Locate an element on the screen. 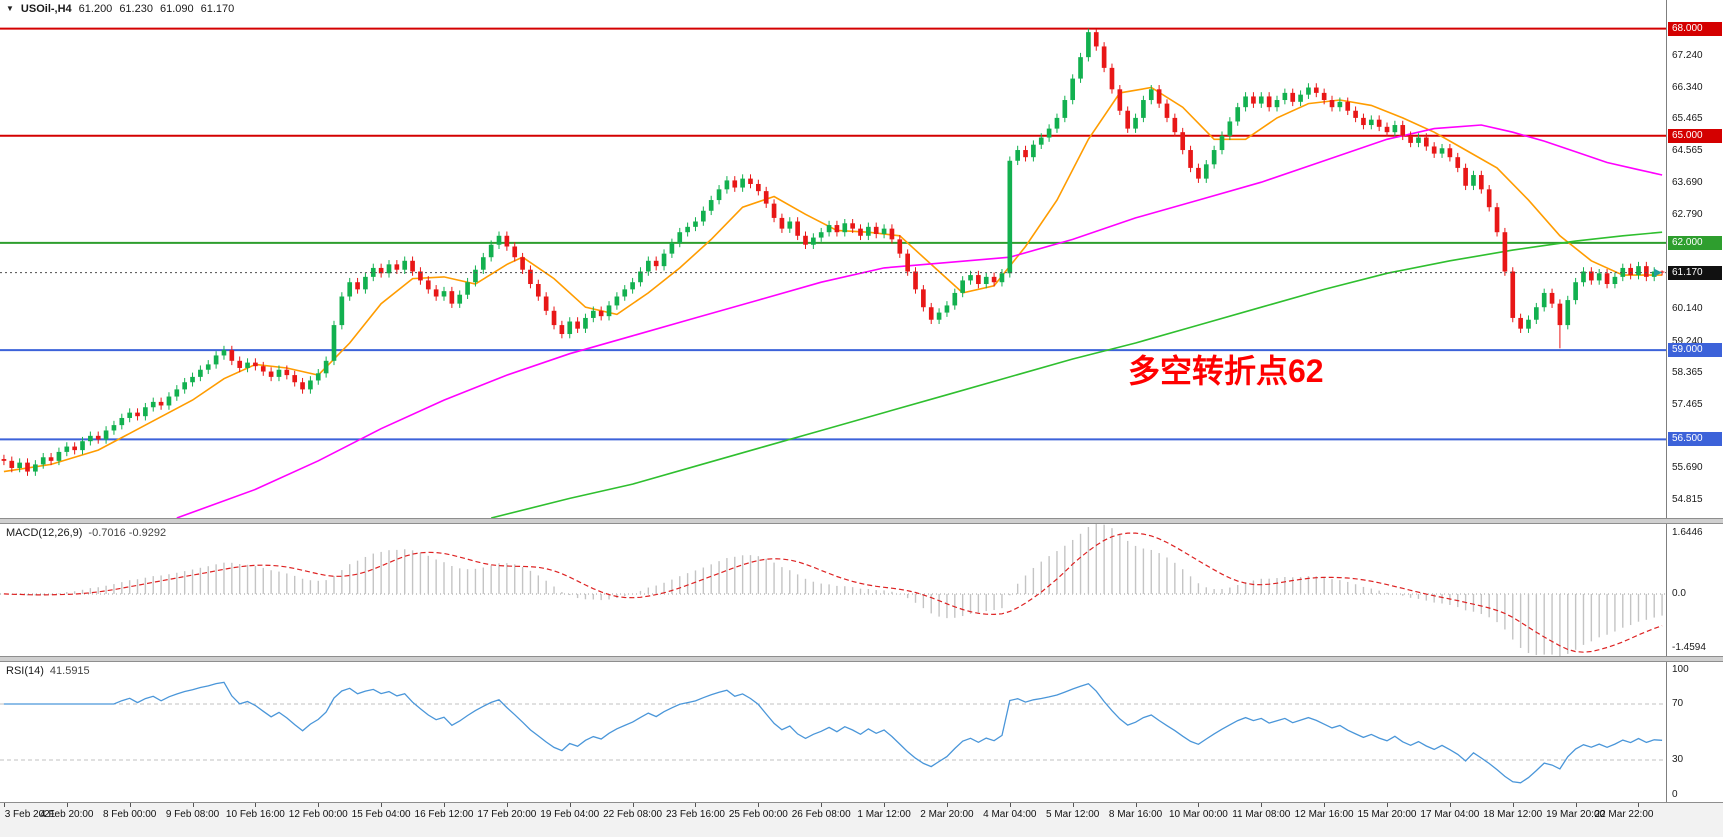  price-level-badge: 56.500 is located at coordinates (1695, 439).